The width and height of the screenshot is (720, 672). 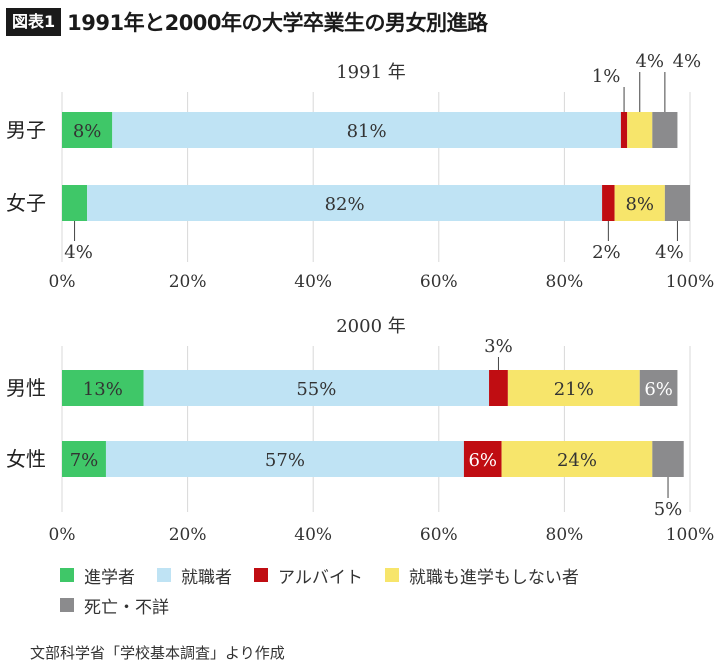 I want to click on legend-item: 死亡・不詳, so click(x=114, y=605).